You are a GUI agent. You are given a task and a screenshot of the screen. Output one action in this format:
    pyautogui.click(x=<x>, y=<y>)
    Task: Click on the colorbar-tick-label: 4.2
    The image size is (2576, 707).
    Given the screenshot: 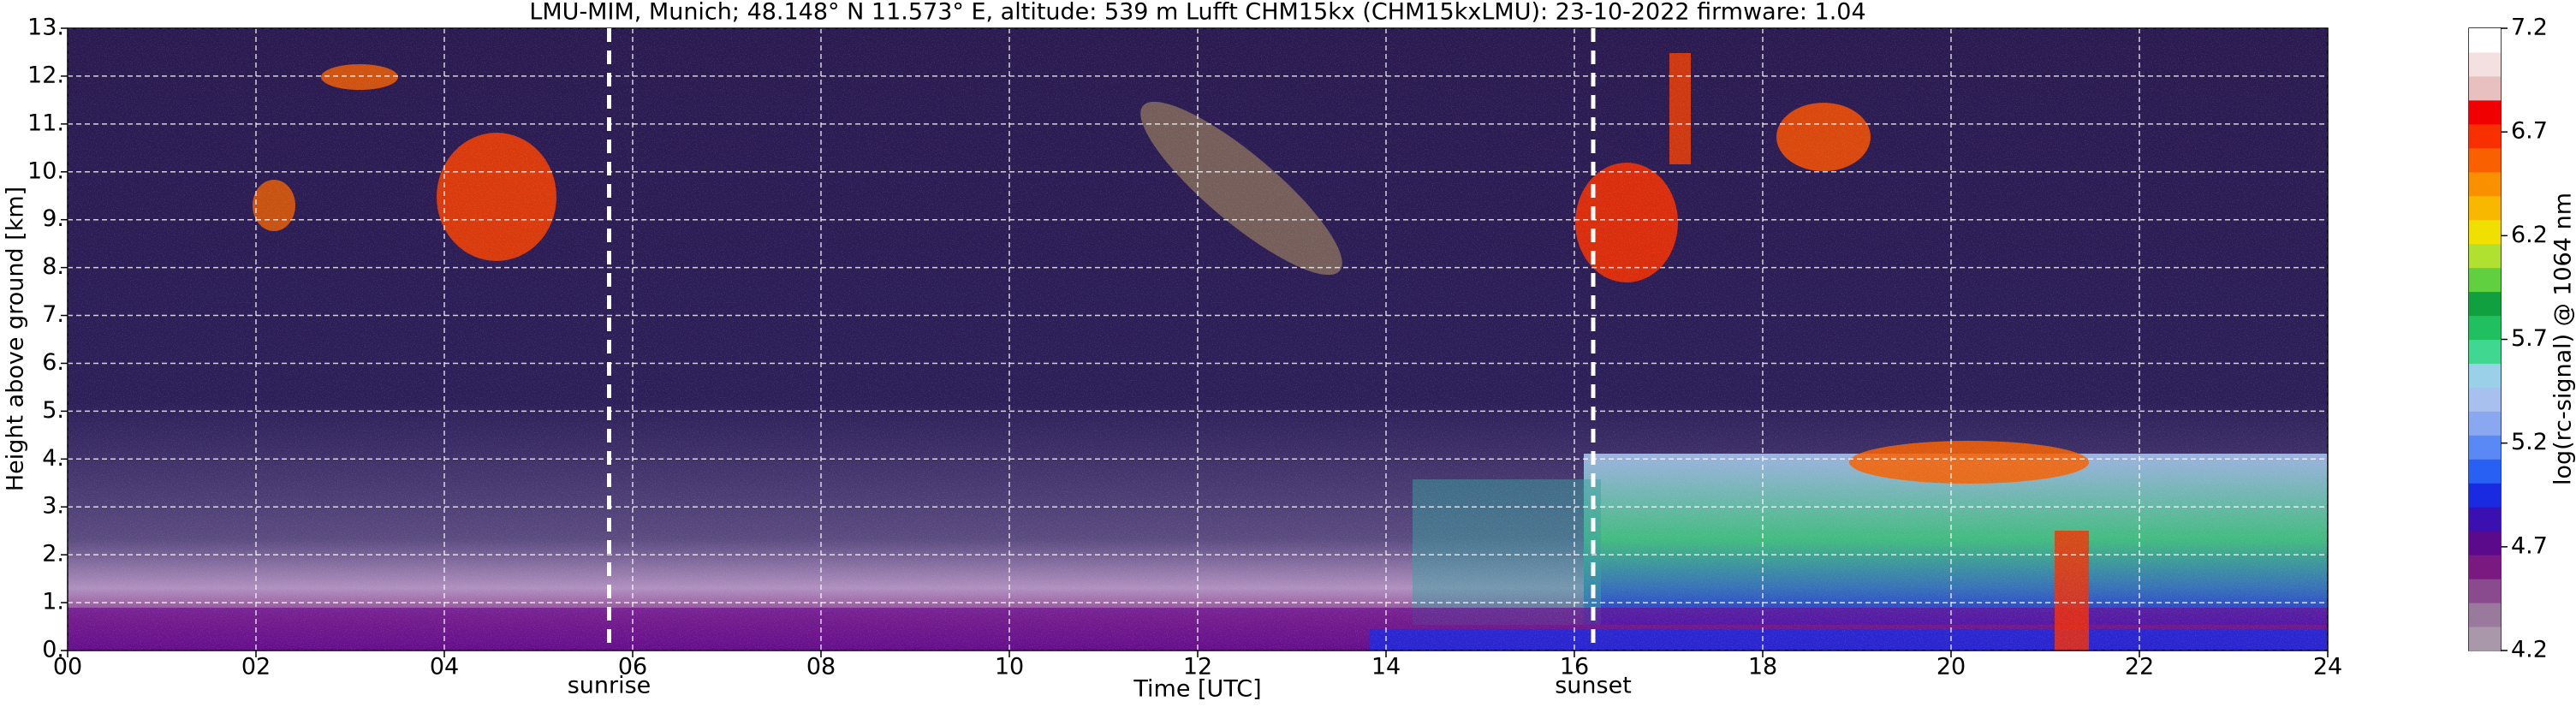 What is the action you would take?
    pyautogui.click(x=2530, y=650)
    